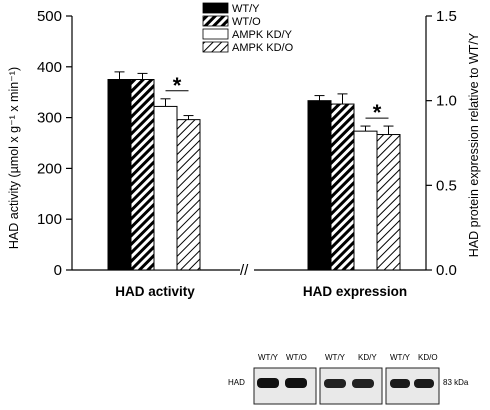  Describe the element at coordinates (342, 187) in the screenshot. I see `bar-had-expression-wt-o` at that location.